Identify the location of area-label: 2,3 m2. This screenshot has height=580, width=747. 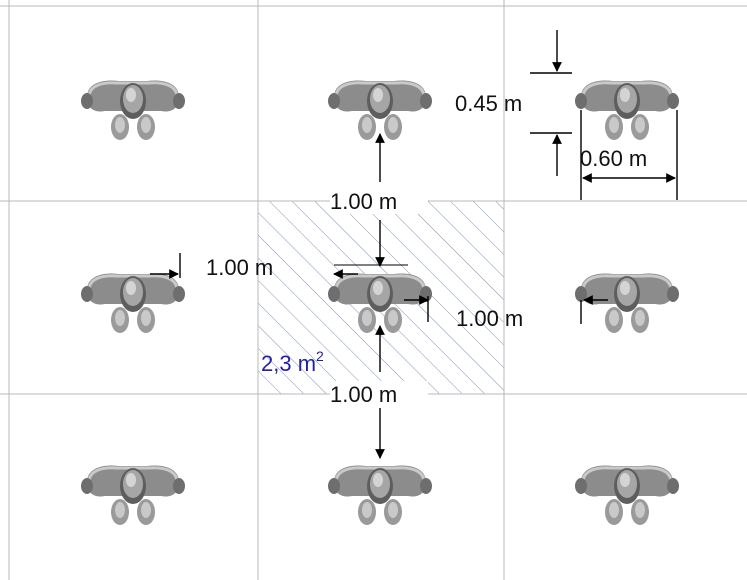
(292, 362).